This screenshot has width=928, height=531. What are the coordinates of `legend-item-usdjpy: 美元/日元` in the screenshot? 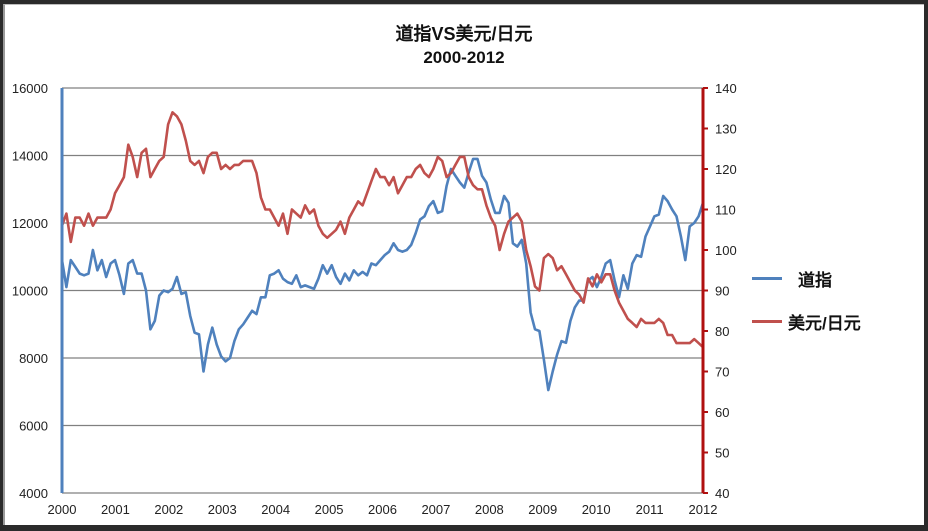 It's located at (806, 321).